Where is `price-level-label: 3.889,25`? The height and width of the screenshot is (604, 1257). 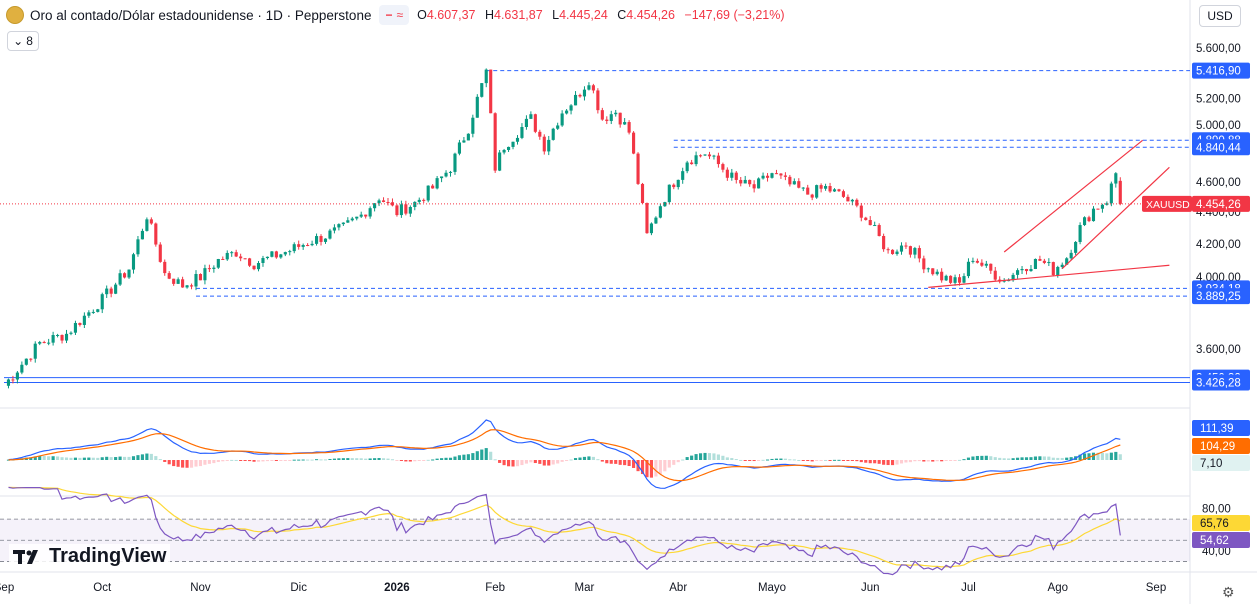 price-level-label: 3.889,25 is located at coordinates (1221, 296).